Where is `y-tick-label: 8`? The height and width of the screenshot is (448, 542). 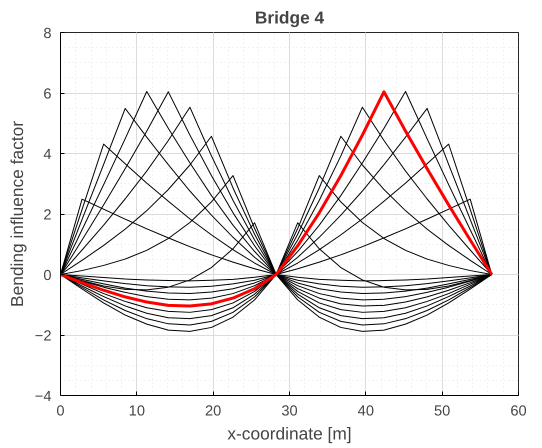 y-tick-label: 8 is located at coordinates (47, 34).